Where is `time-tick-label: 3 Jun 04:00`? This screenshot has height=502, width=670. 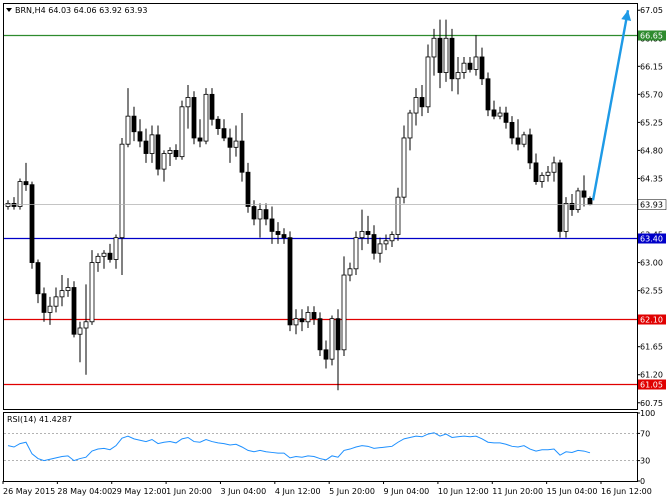
time-tick-label: 3 Jun 04:00 is located at coordinates (243, 491).